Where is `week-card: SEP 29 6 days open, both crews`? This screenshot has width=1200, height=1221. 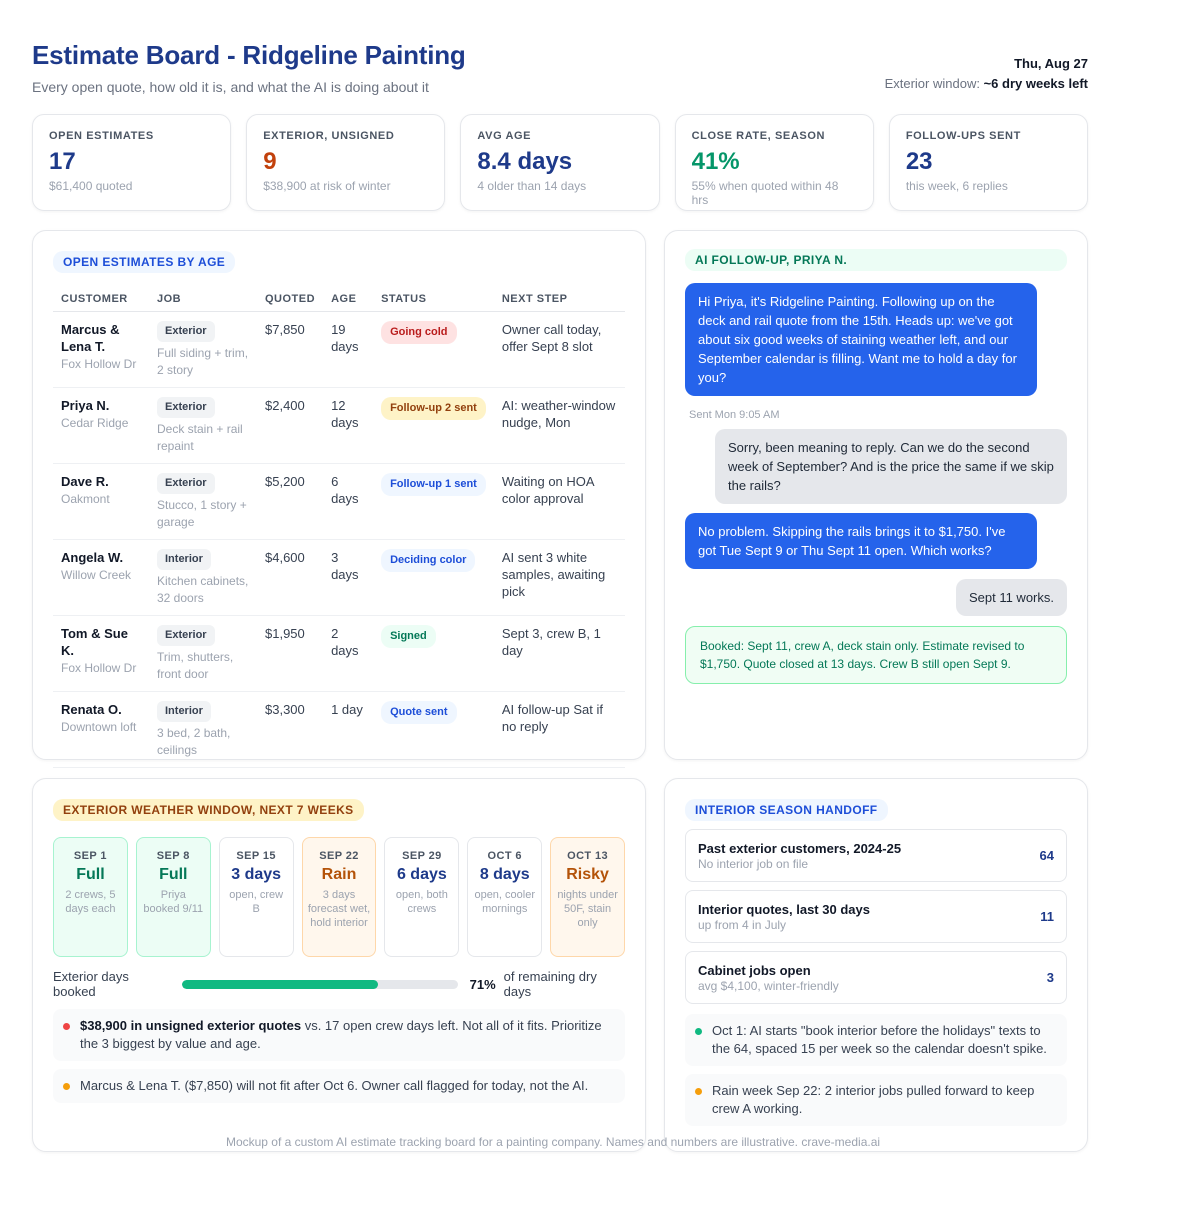
week-card: SEP 29 6 days open, both crews is located at coordinates (422, 897).